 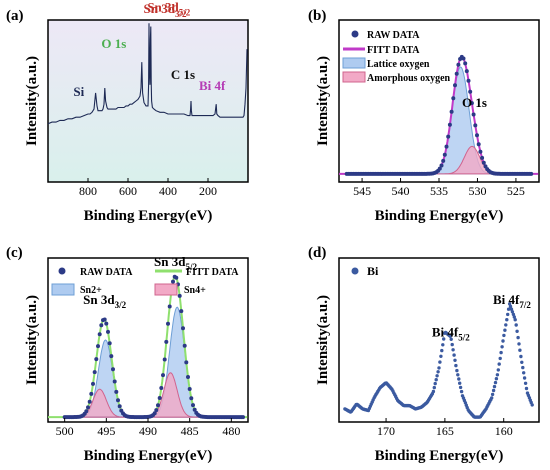 I want to click on peak-annotation: O 1s, so click(x=113, y=43).